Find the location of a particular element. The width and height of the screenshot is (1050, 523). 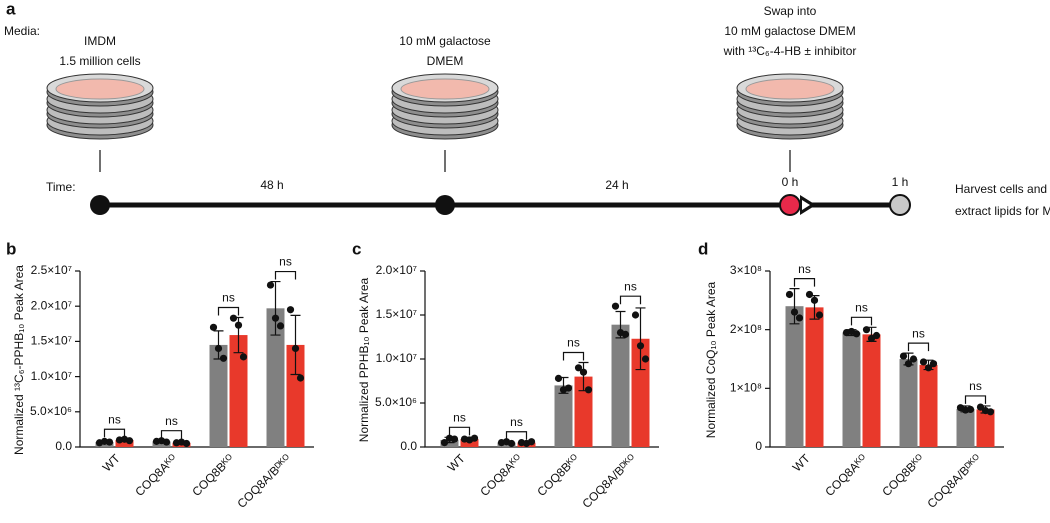

time-point-label: 1 h is located at coordinates (900, 182).